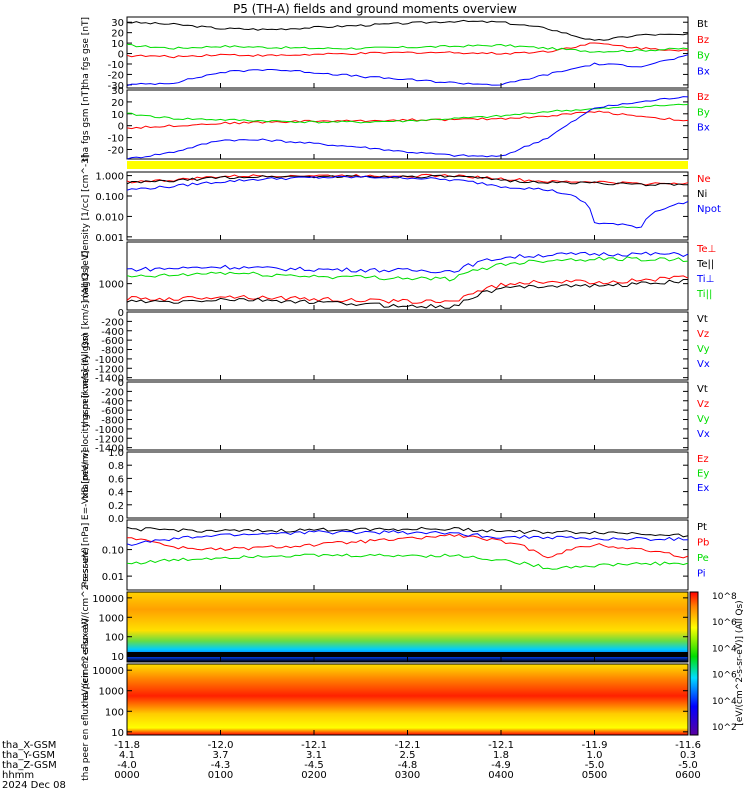 The width and height of the screenshot is (750, 800). I want to click on y-axis-label: tha peer velocity gsm [km/s] (All Qs), so click(86, 415).